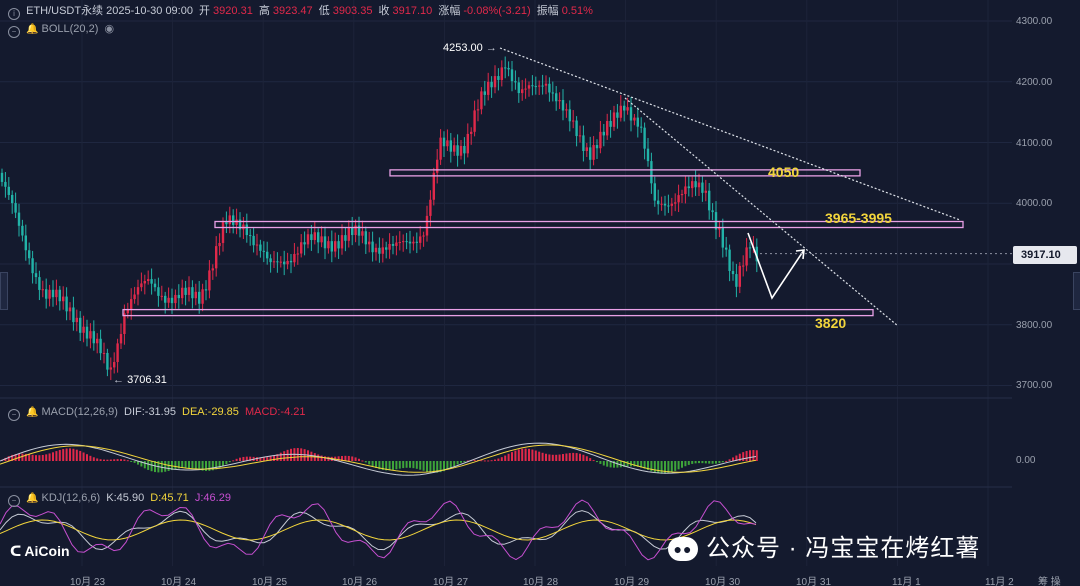 This screenshot has width=1080, height=586. What do you see at coordinates (32, 29) in the screenshot?
I see `bell-icon: 🔔` at bounding box center [32, 29].